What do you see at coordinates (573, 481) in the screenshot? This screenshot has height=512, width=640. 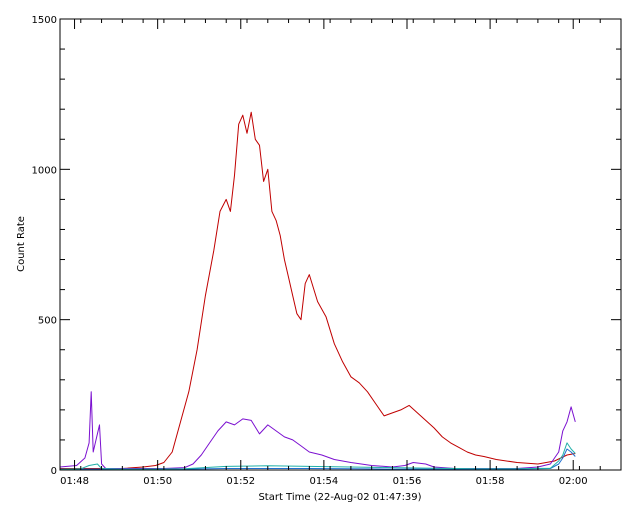 I see `x-tick-label: 02:00` at bounding box center [573, 481].